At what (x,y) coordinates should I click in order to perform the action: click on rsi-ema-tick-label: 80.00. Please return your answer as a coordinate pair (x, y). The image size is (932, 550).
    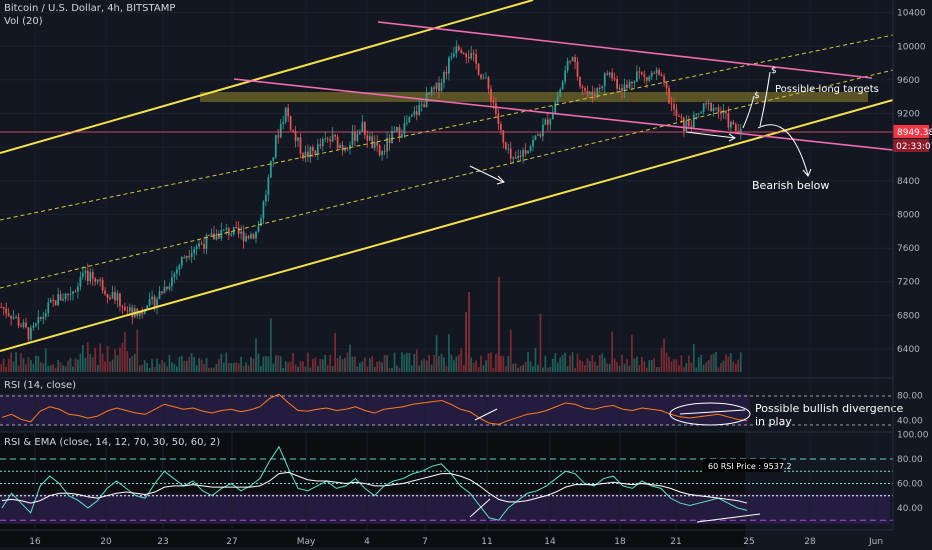
    Looking at the image, I should click on (910, 460).